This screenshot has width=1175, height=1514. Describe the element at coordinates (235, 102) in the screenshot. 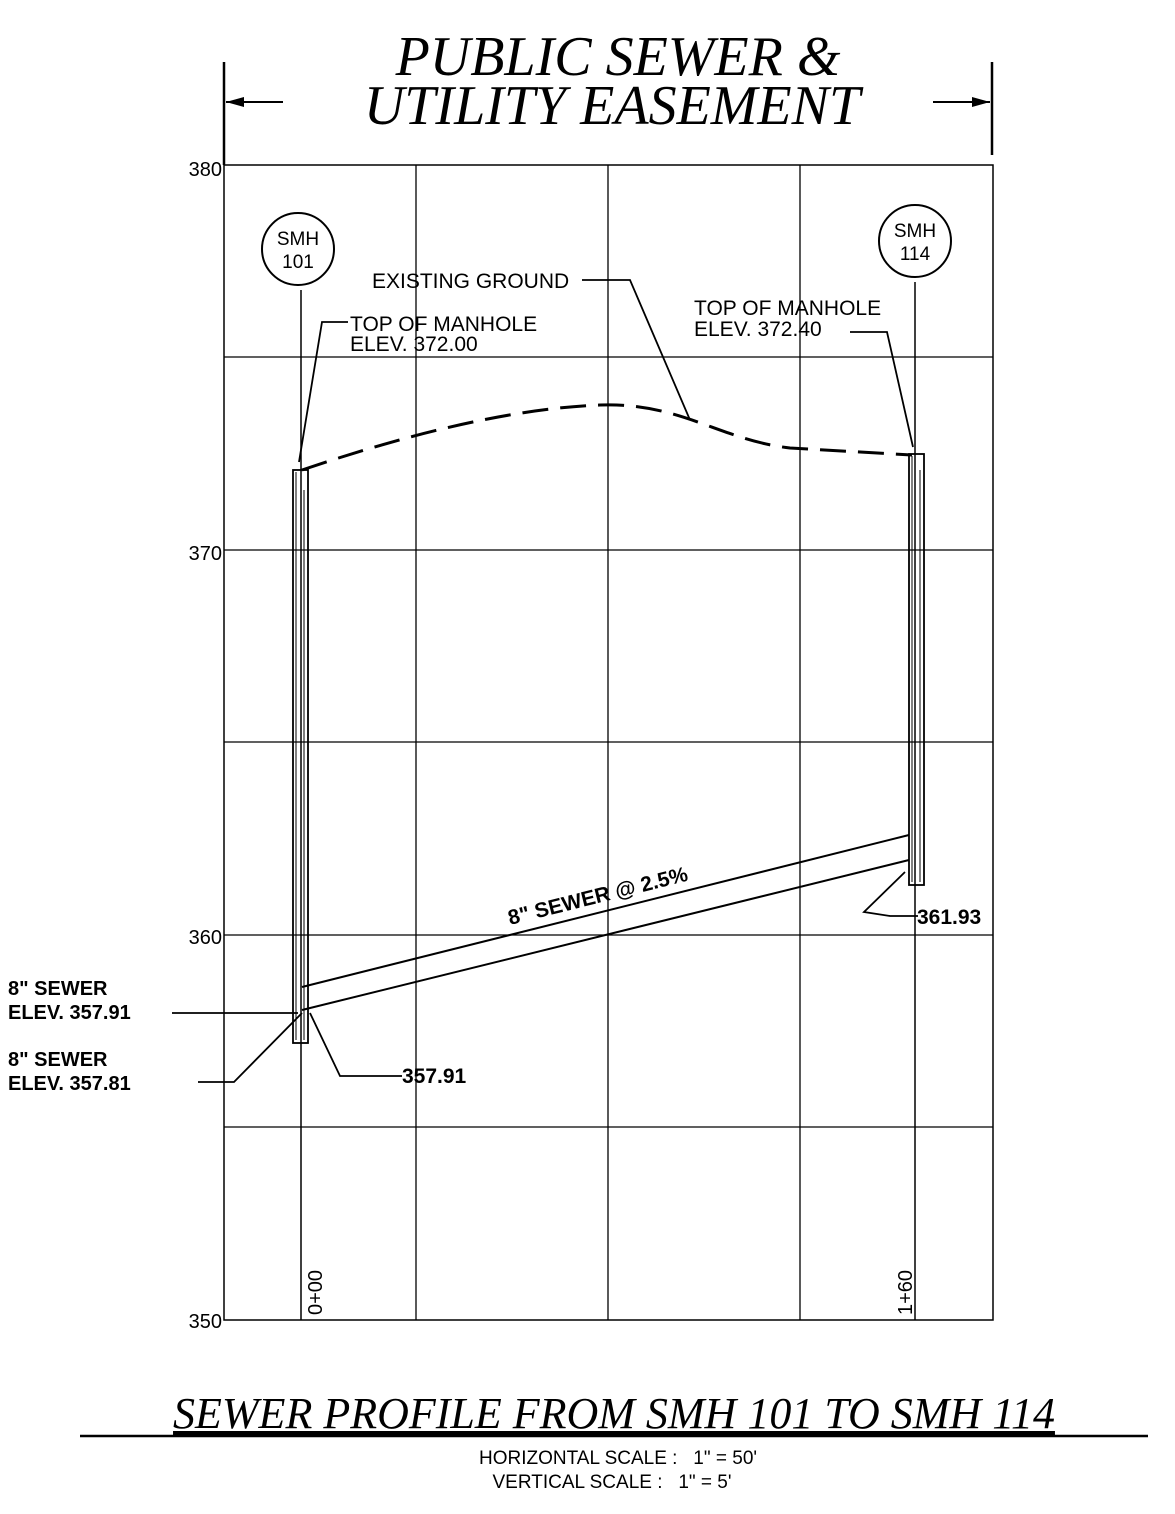

I see `left-arrowhead-icon` at that location.